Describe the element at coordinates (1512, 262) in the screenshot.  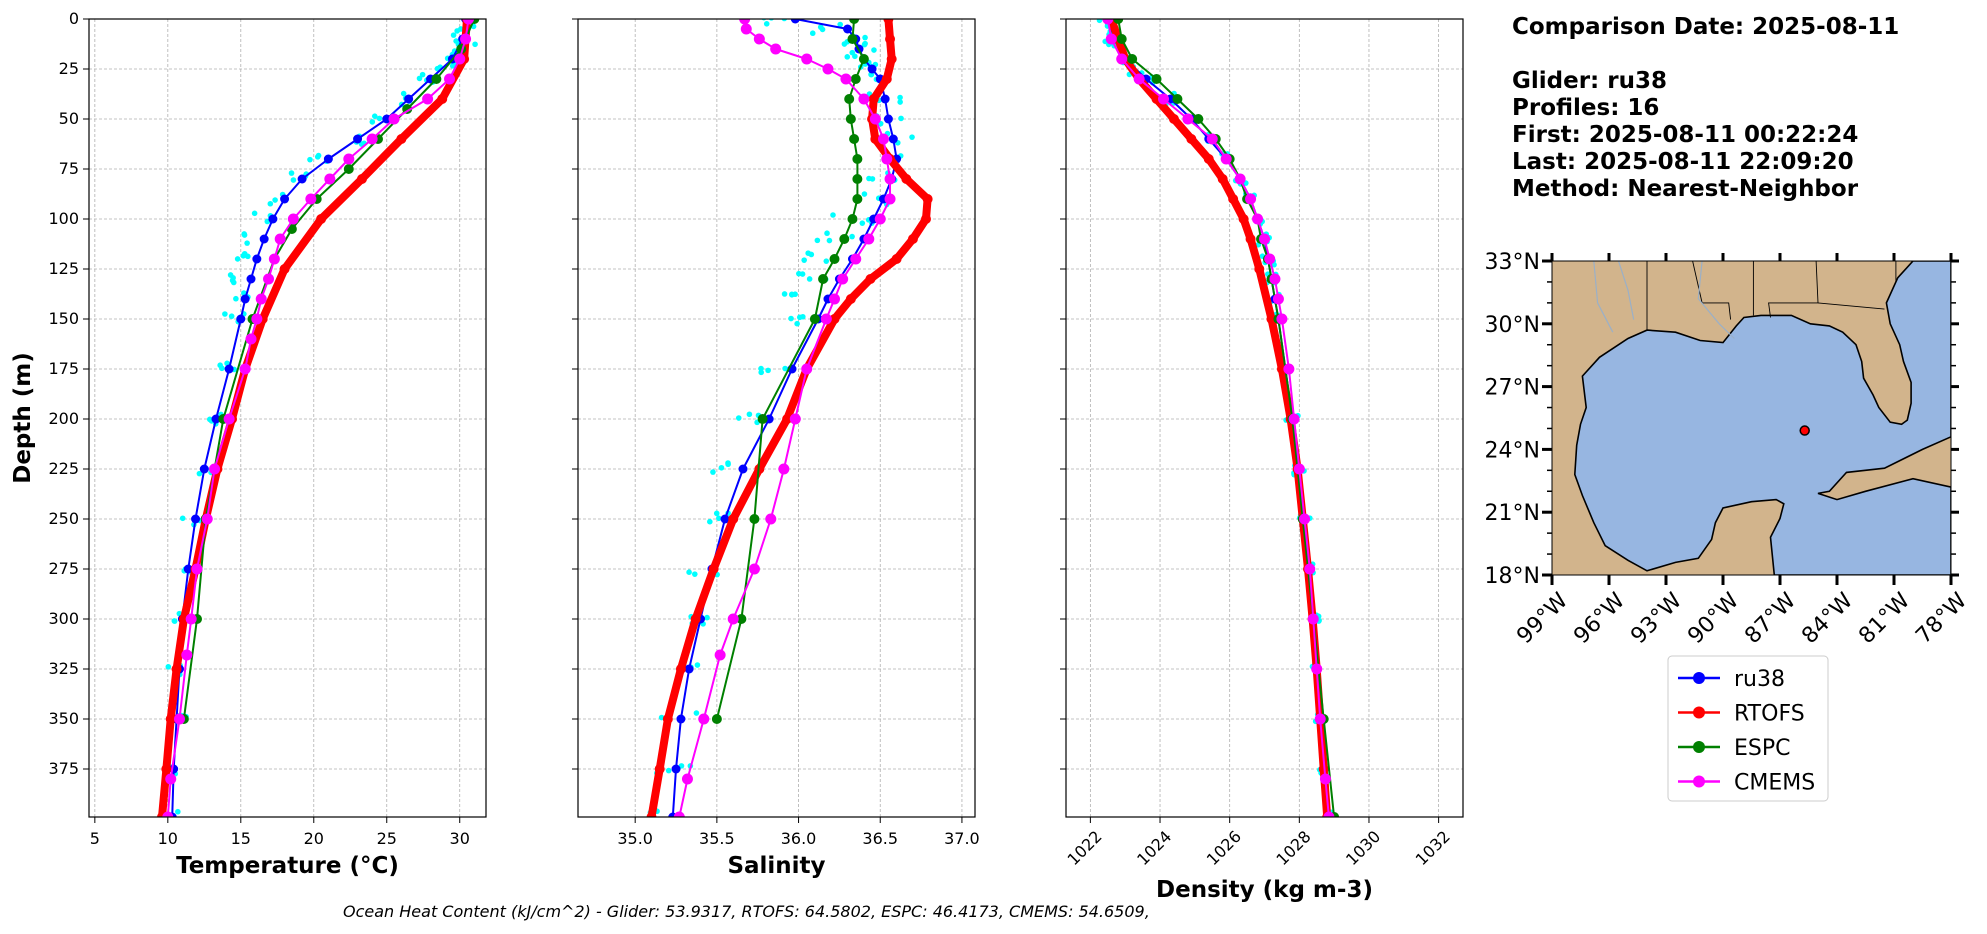
I see `lat-label: 33°N` at that location.